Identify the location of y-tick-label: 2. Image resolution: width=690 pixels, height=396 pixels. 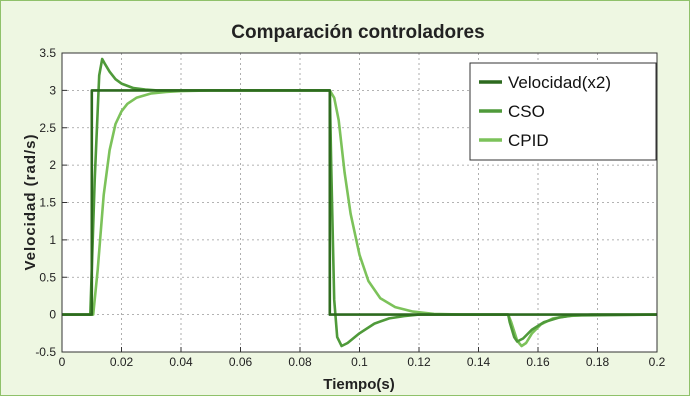
(52, 165).